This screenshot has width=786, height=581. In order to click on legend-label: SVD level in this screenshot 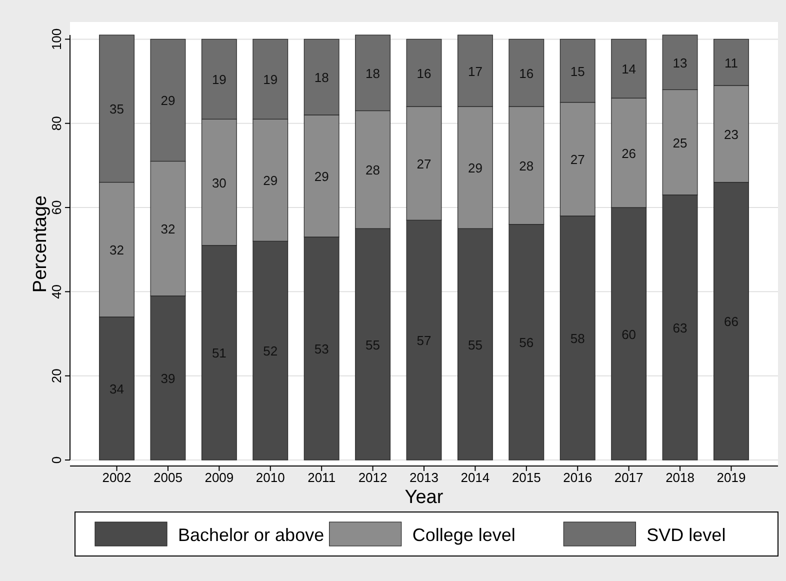, I will do `click(686, 535)`.